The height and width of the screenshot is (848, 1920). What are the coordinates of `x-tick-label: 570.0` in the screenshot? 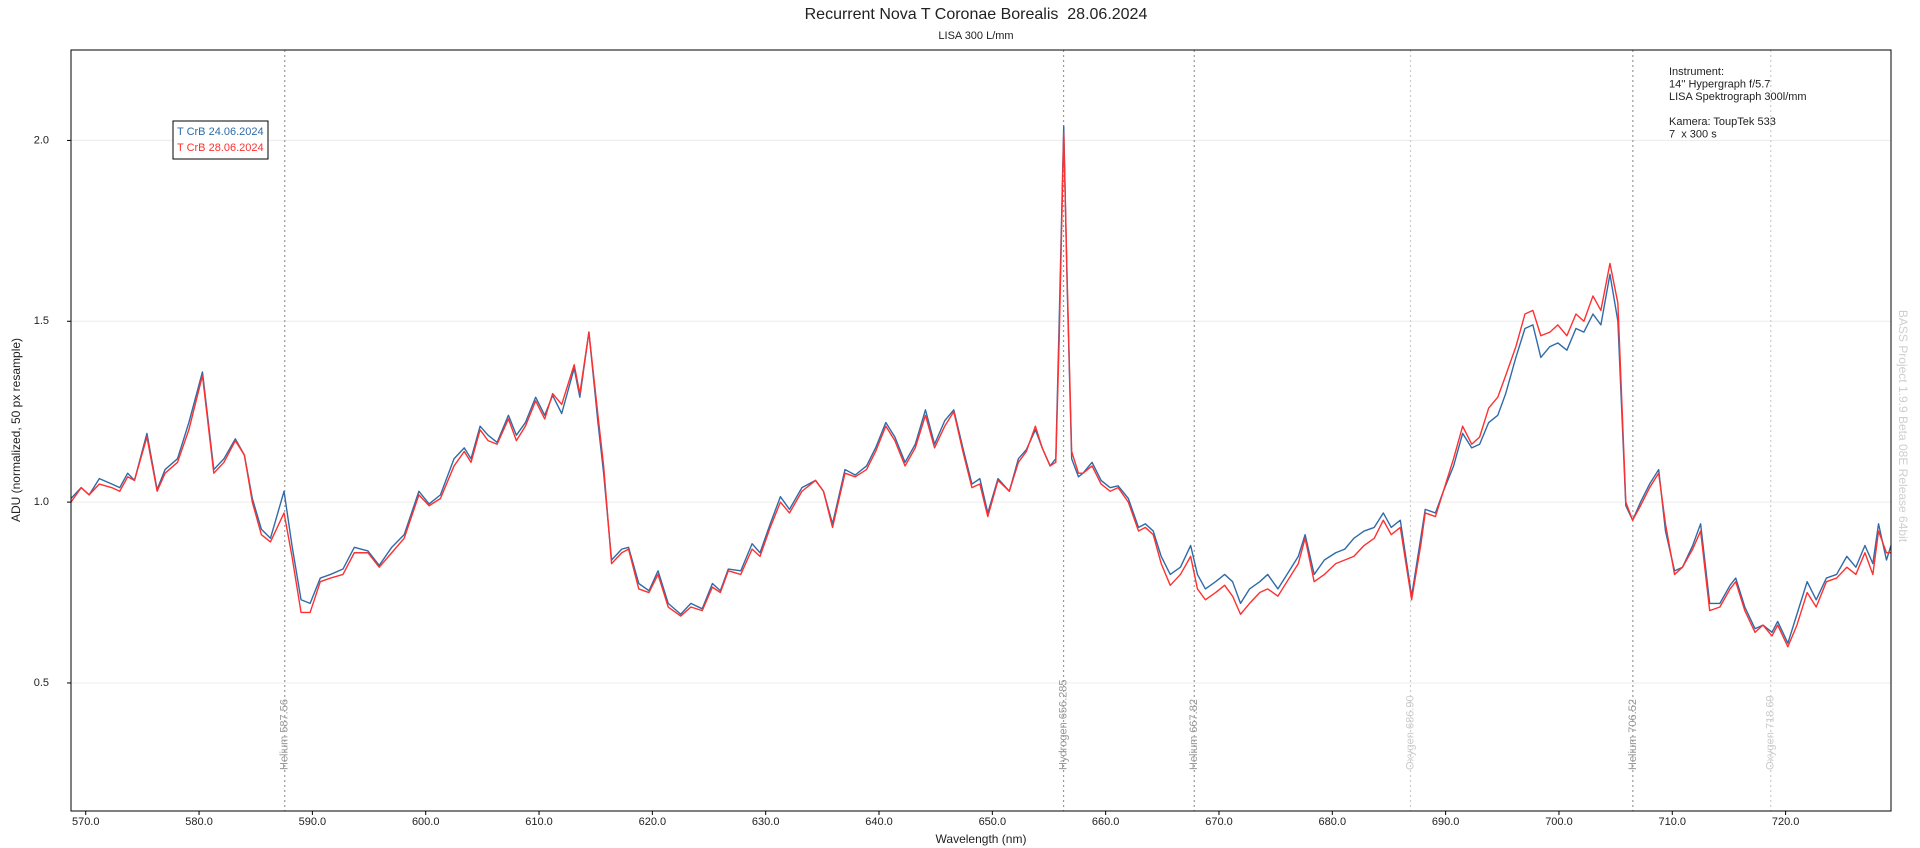 It's located at (86, 822).